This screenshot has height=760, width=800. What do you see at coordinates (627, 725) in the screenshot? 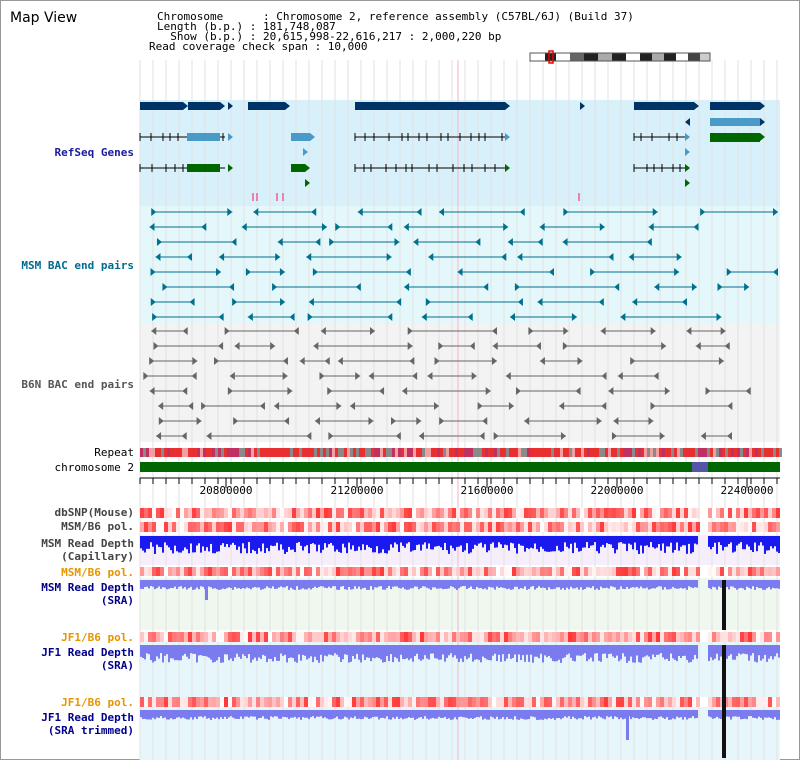
I see `depth-spike` at bounding box center [627, 725].